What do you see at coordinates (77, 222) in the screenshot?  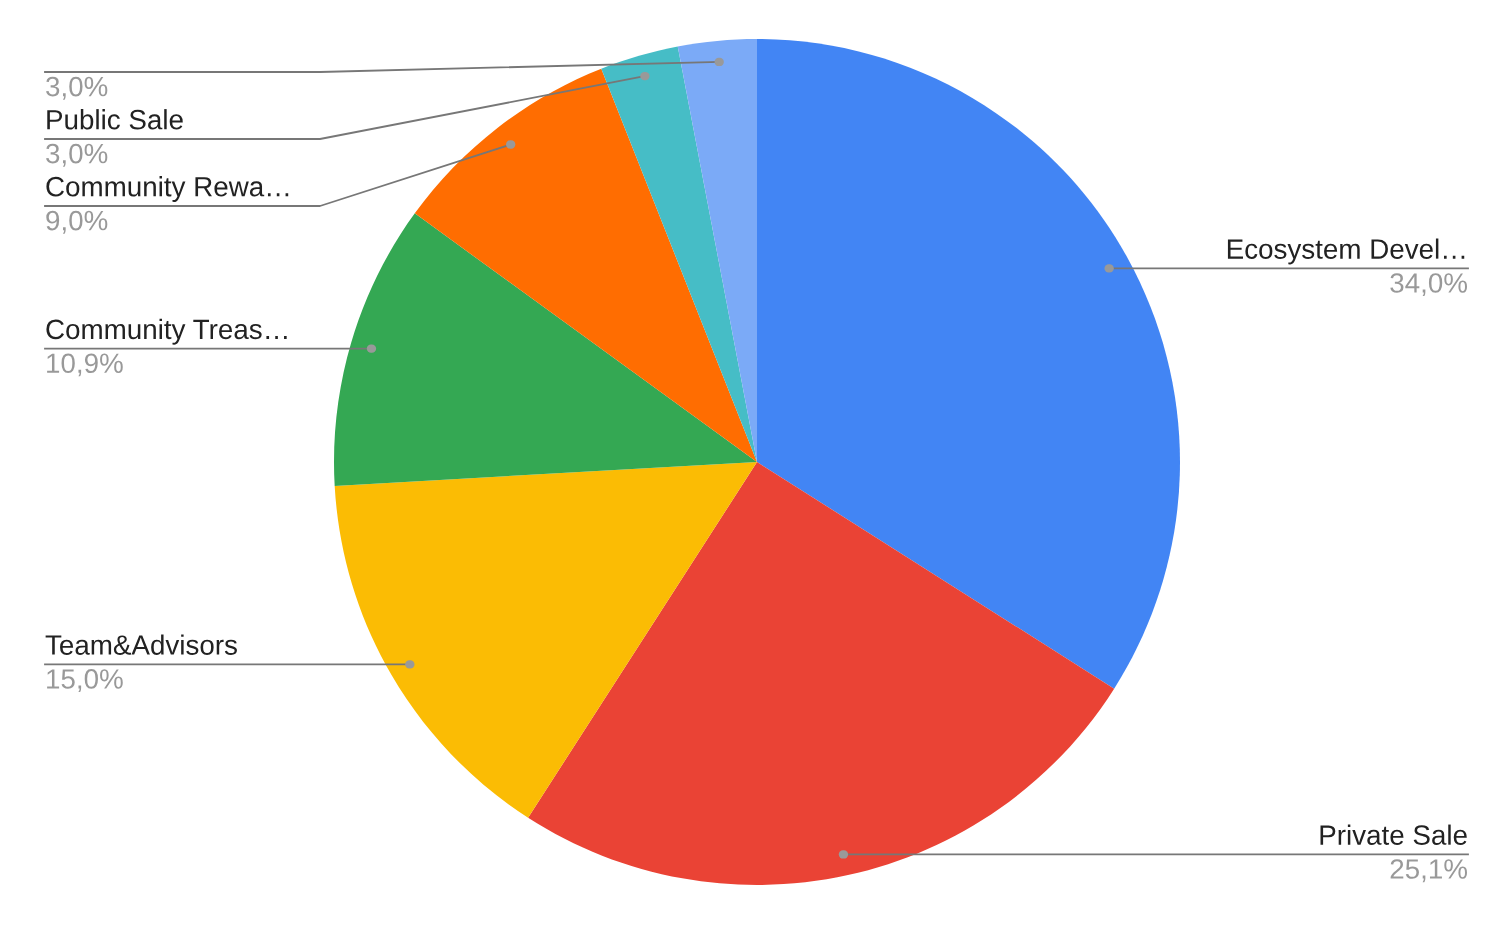 I see `data-label: 9,0%` at bounding box center [77, 222].